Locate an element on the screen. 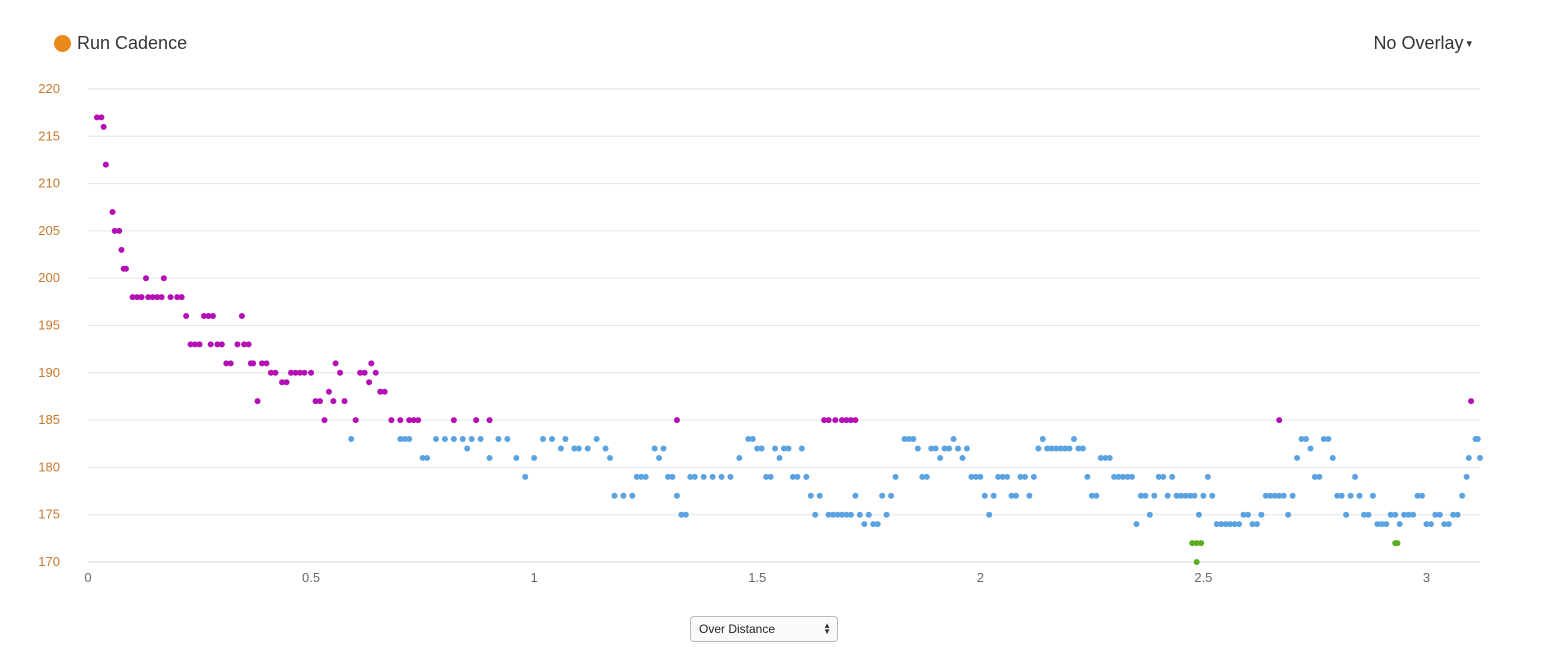 The image size is (1560, 665). y-tick-label: 190 is located at coordinates (49, 372).